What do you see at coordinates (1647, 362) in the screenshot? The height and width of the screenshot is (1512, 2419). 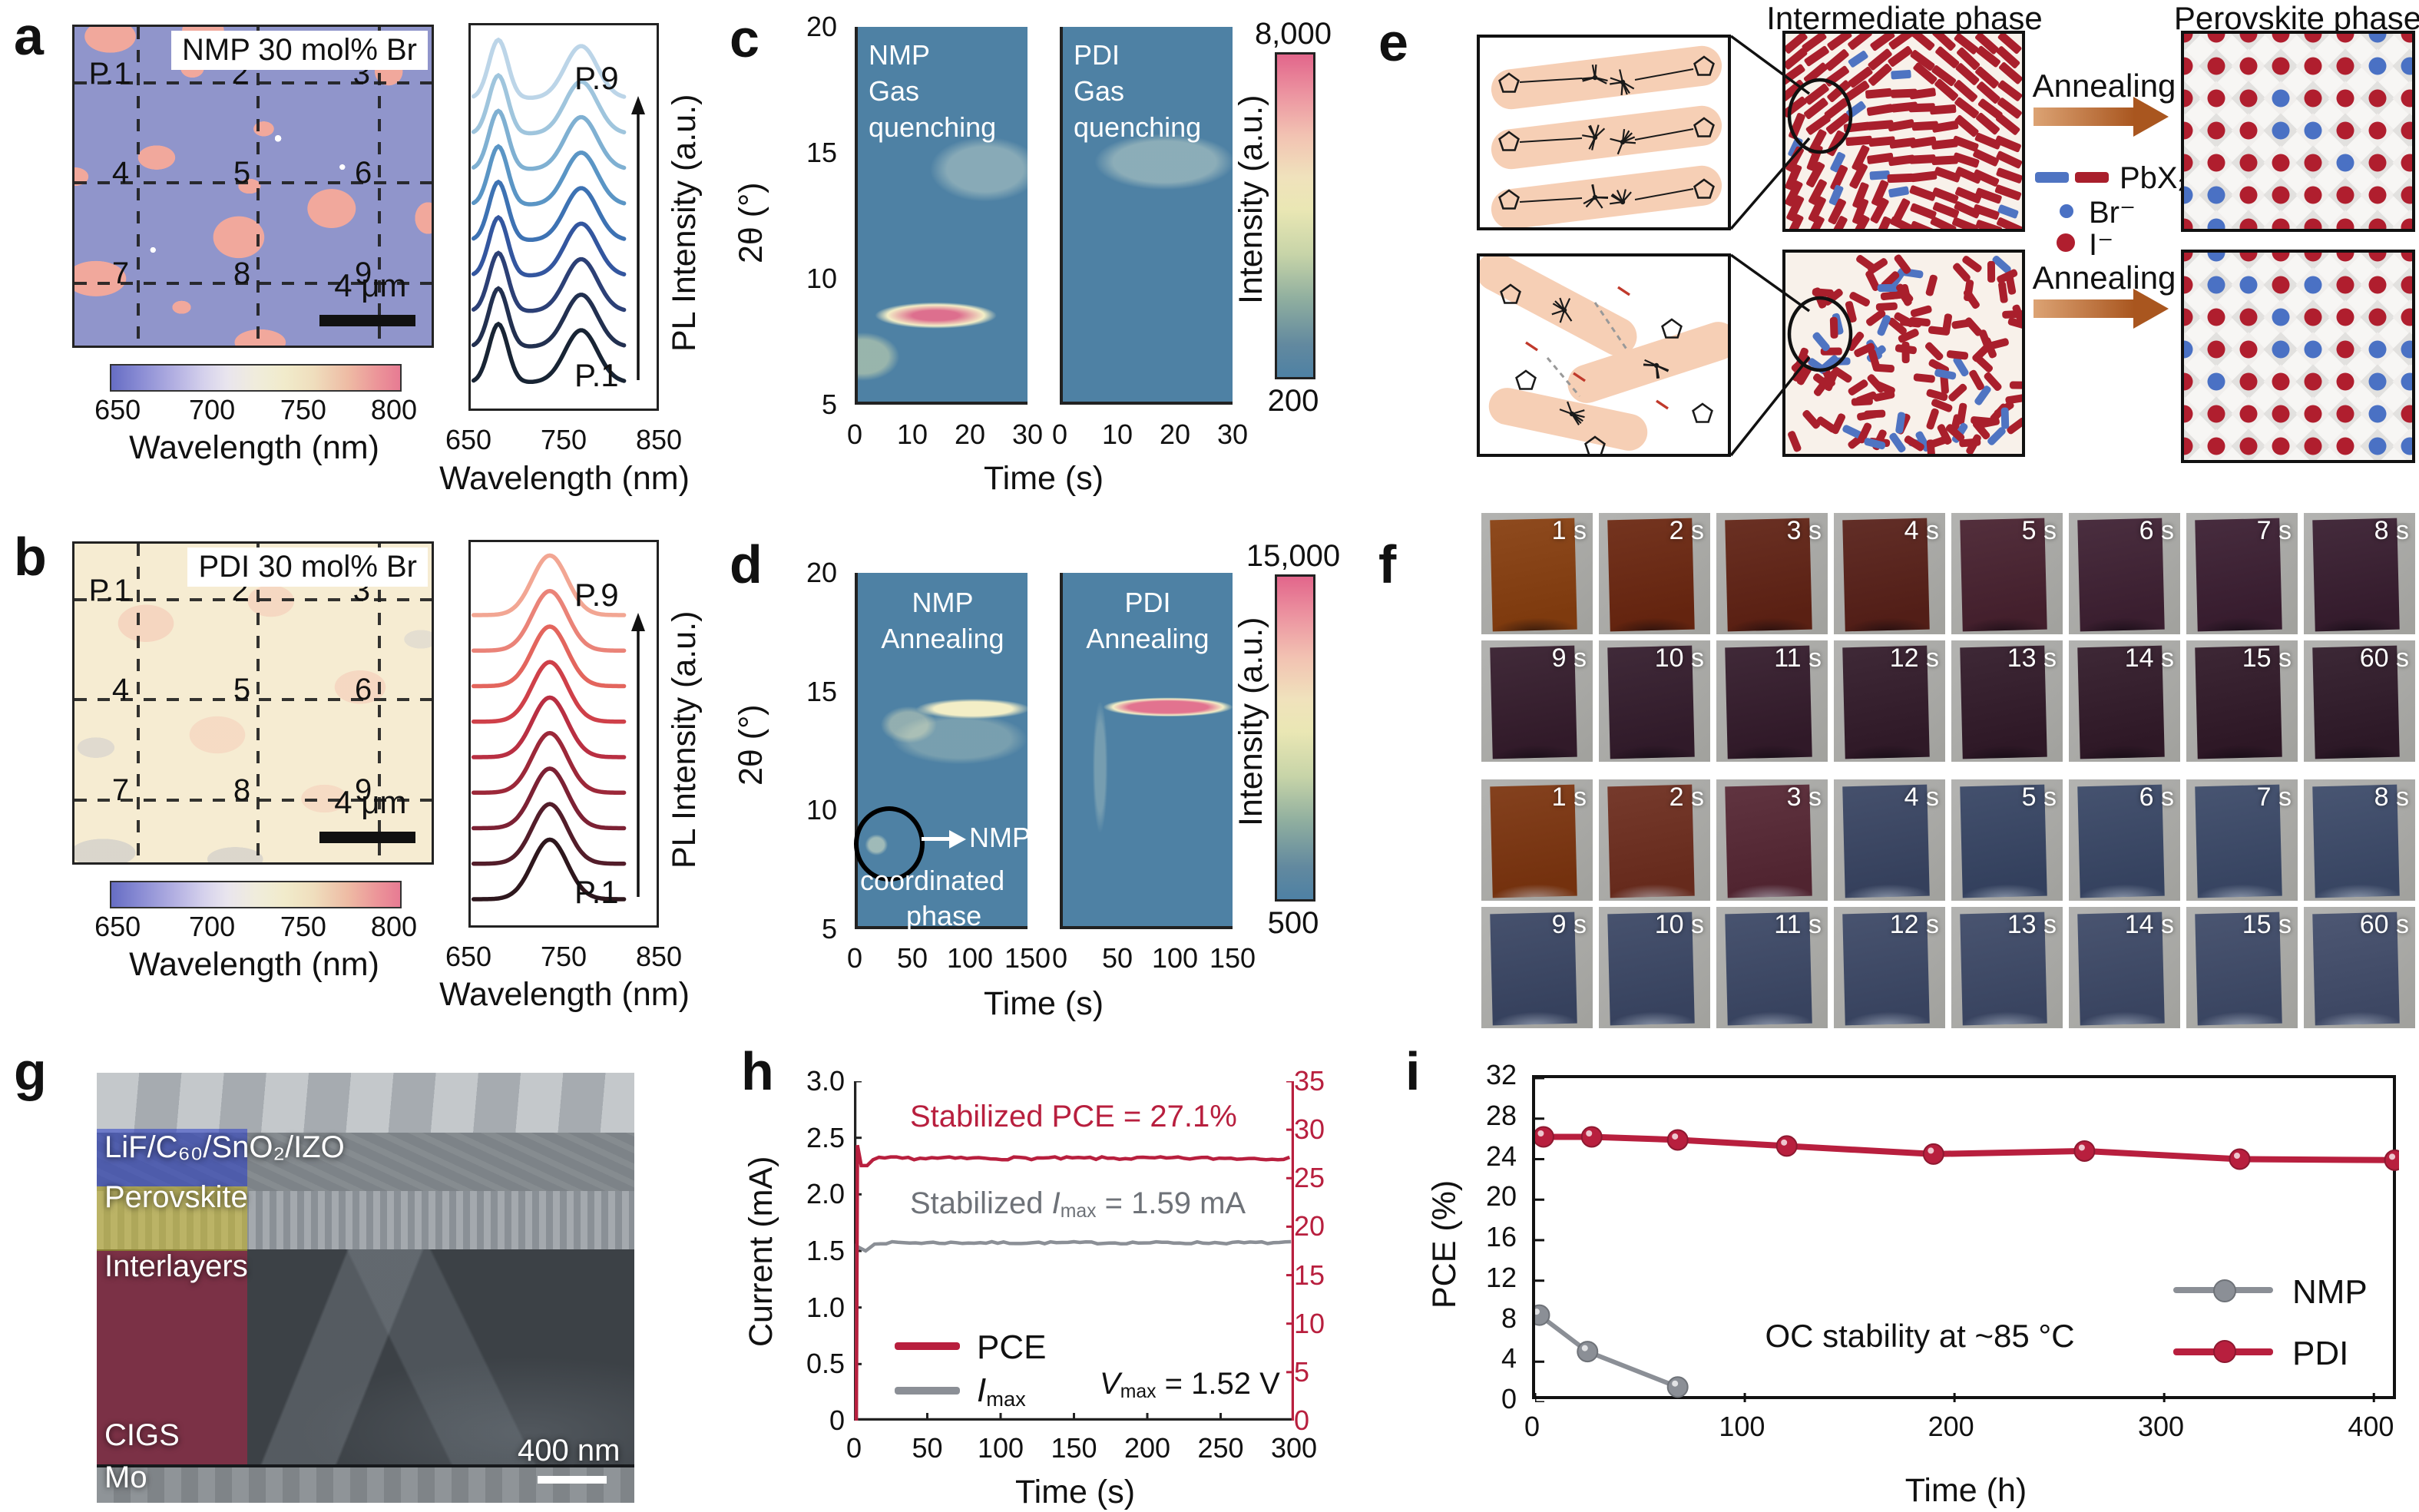 I see `coordination-band` at bounding box center [1647, 362].